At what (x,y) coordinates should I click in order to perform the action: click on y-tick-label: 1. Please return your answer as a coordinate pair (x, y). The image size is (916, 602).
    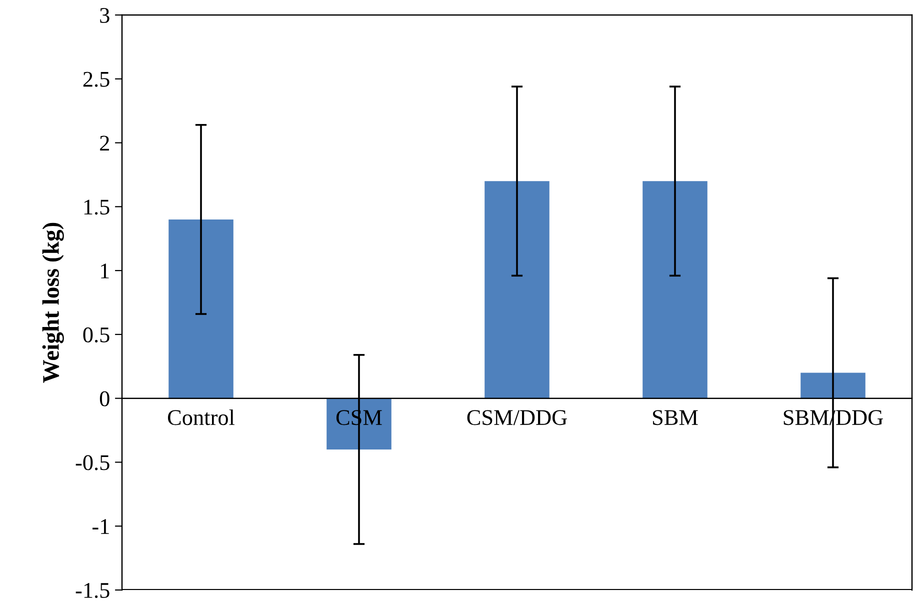
    Looking at the image, I should click on (105, 271).